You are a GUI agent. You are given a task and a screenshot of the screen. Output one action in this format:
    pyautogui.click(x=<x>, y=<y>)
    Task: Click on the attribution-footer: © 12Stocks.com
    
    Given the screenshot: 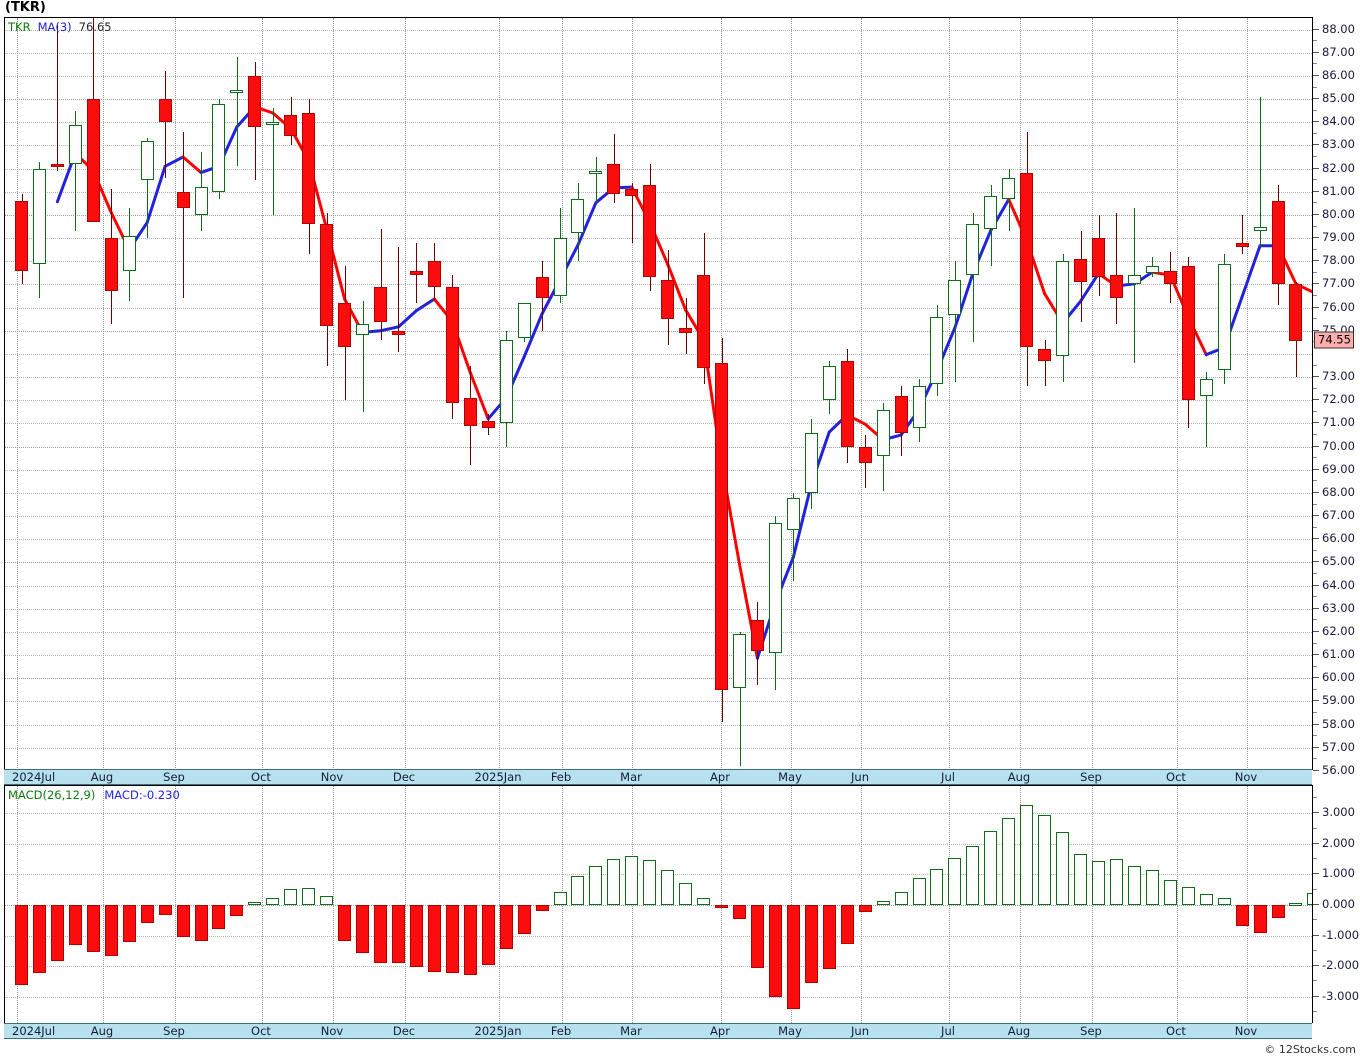 What is the action you would take?
    pyautogui.click(x=1310, y=1049)
    